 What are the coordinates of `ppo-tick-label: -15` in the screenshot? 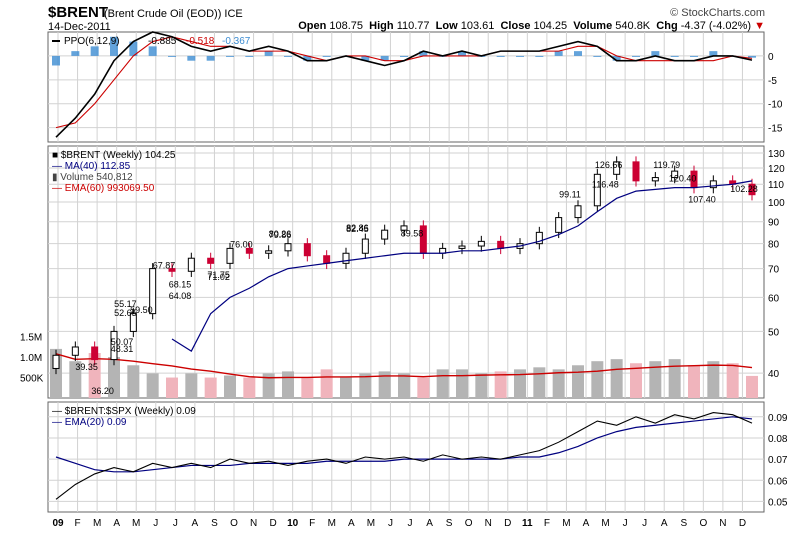 It's located at (775, 129).